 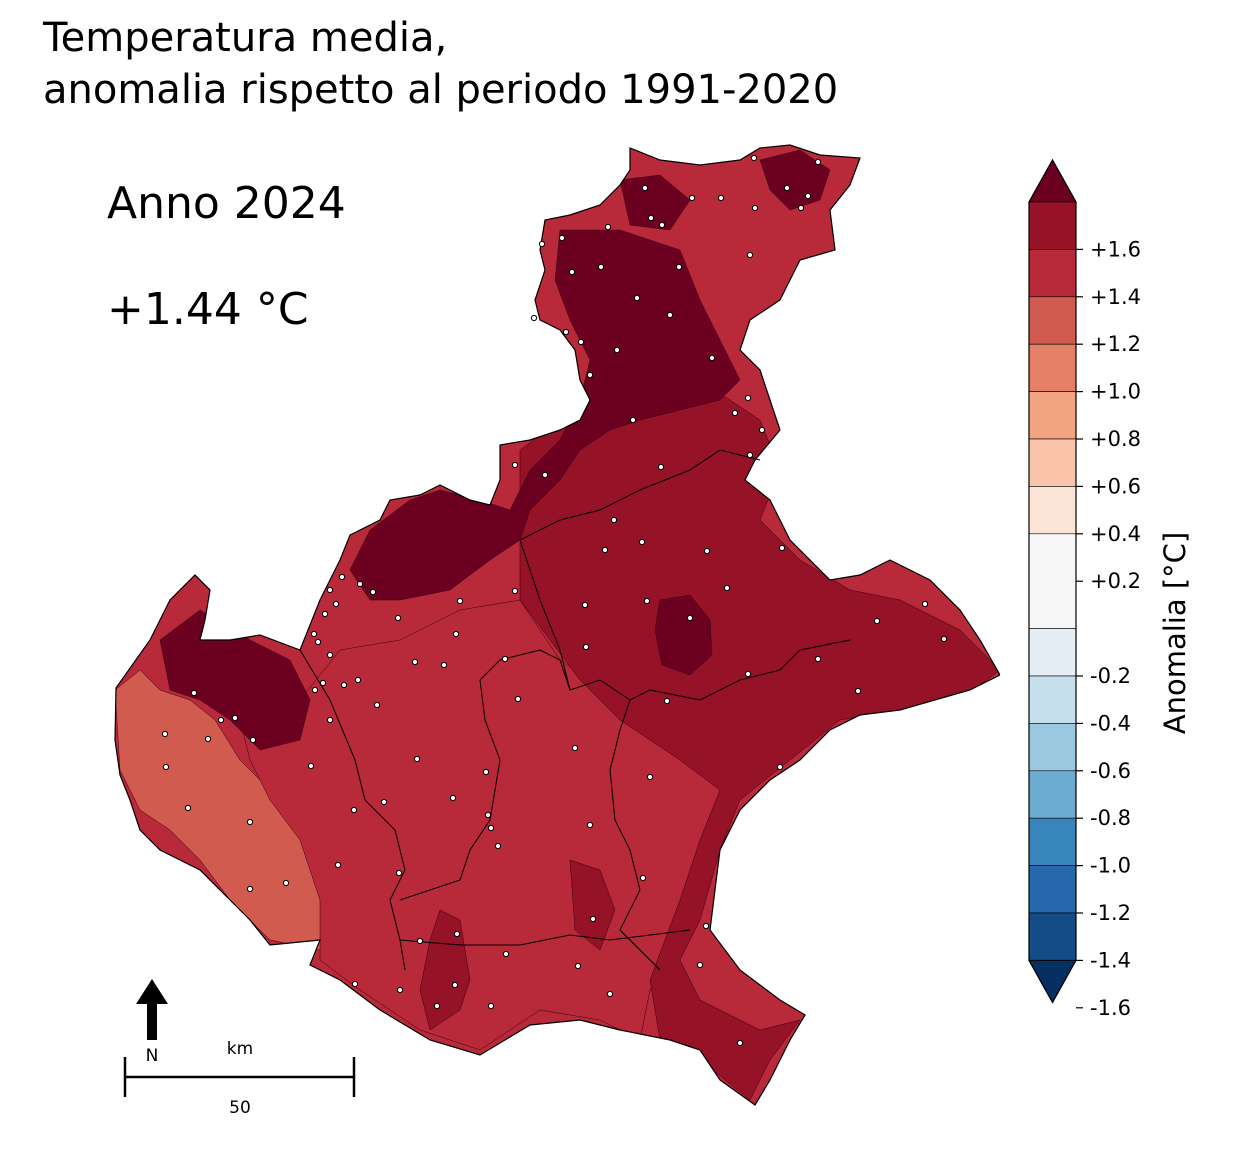 What do you see at coordinates (592, 905) in the screenshot?
I see `contour-zone-1-4-b` at bounding box center [592, 905].